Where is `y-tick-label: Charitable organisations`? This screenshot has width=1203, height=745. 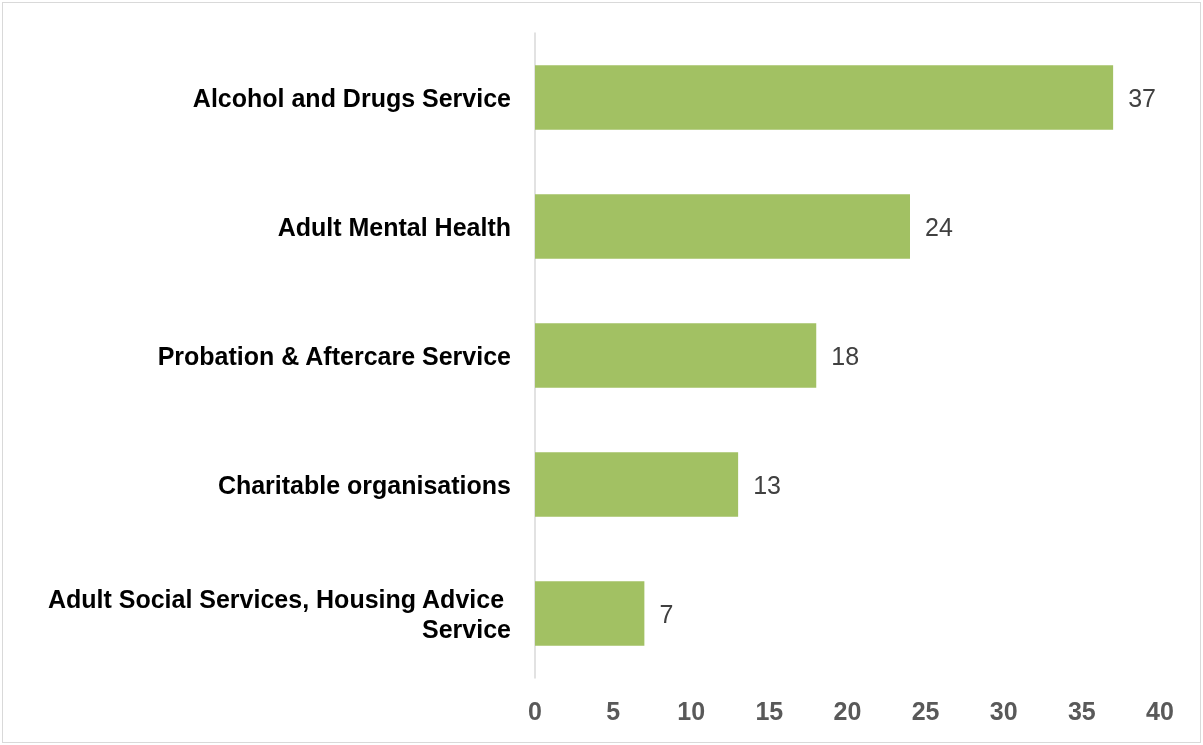
y-tick-label: Charitable organisations is located at coordinates (364, 484).